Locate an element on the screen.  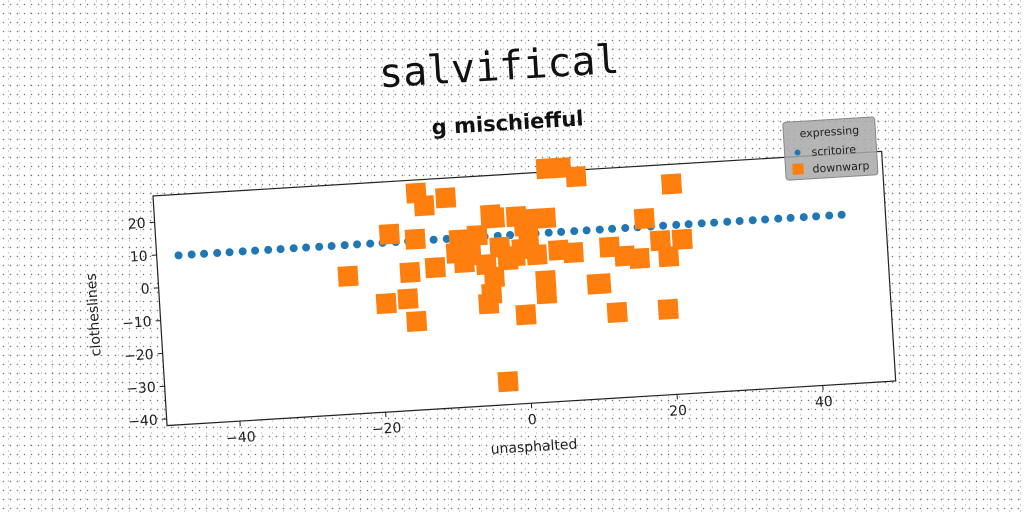
legend-box is located at coordinates (830, 148).